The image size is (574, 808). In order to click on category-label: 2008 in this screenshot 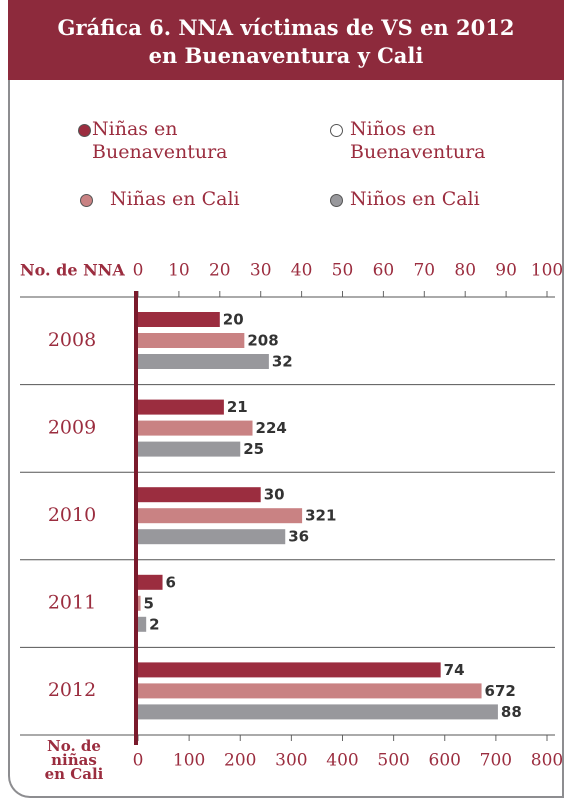, I will do `click(72, 340)`.